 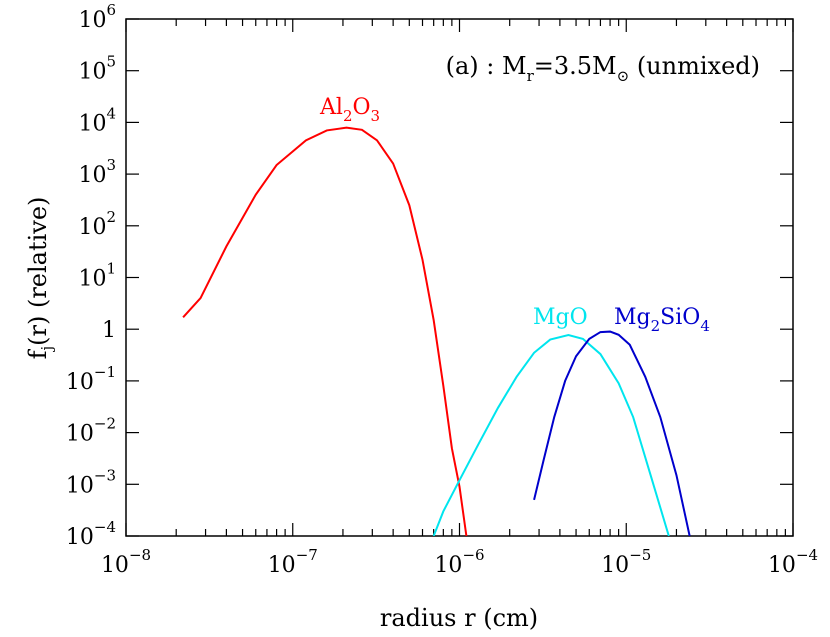 What do you see at coordinates (109, 330) in the screenshot?
I see `y-tick-label: 1` at bounding box center [109, 330].